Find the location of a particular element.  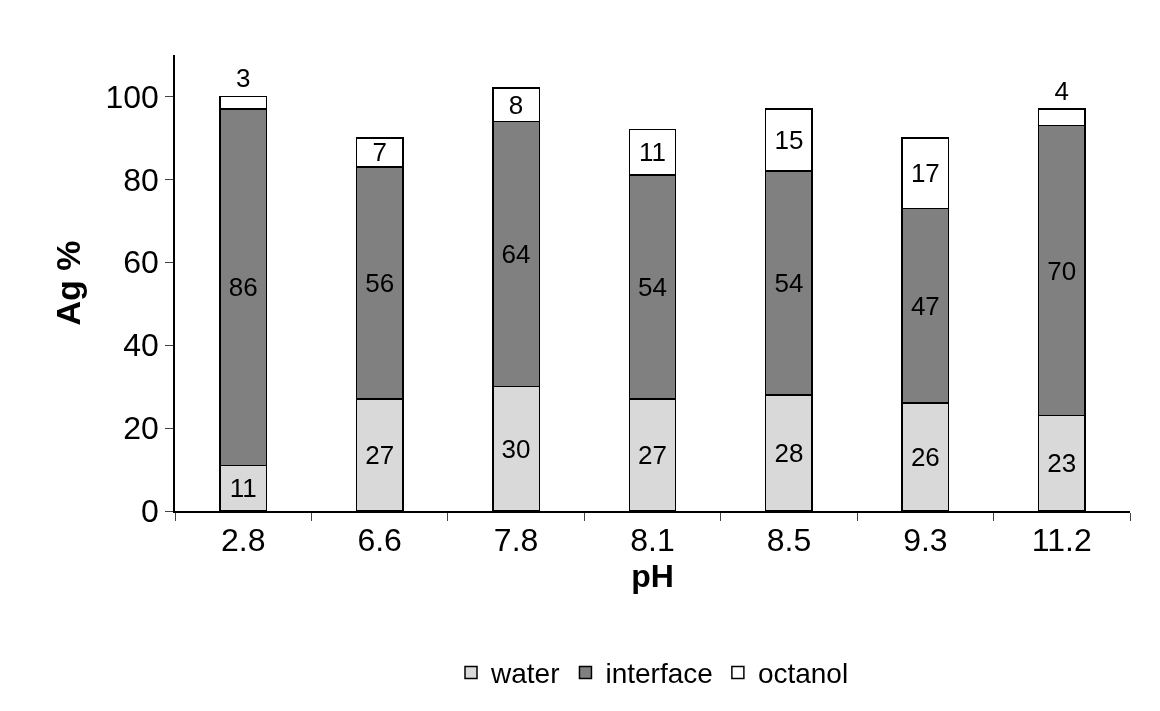

data-label: 23 is located at coordinates (1062, 463).